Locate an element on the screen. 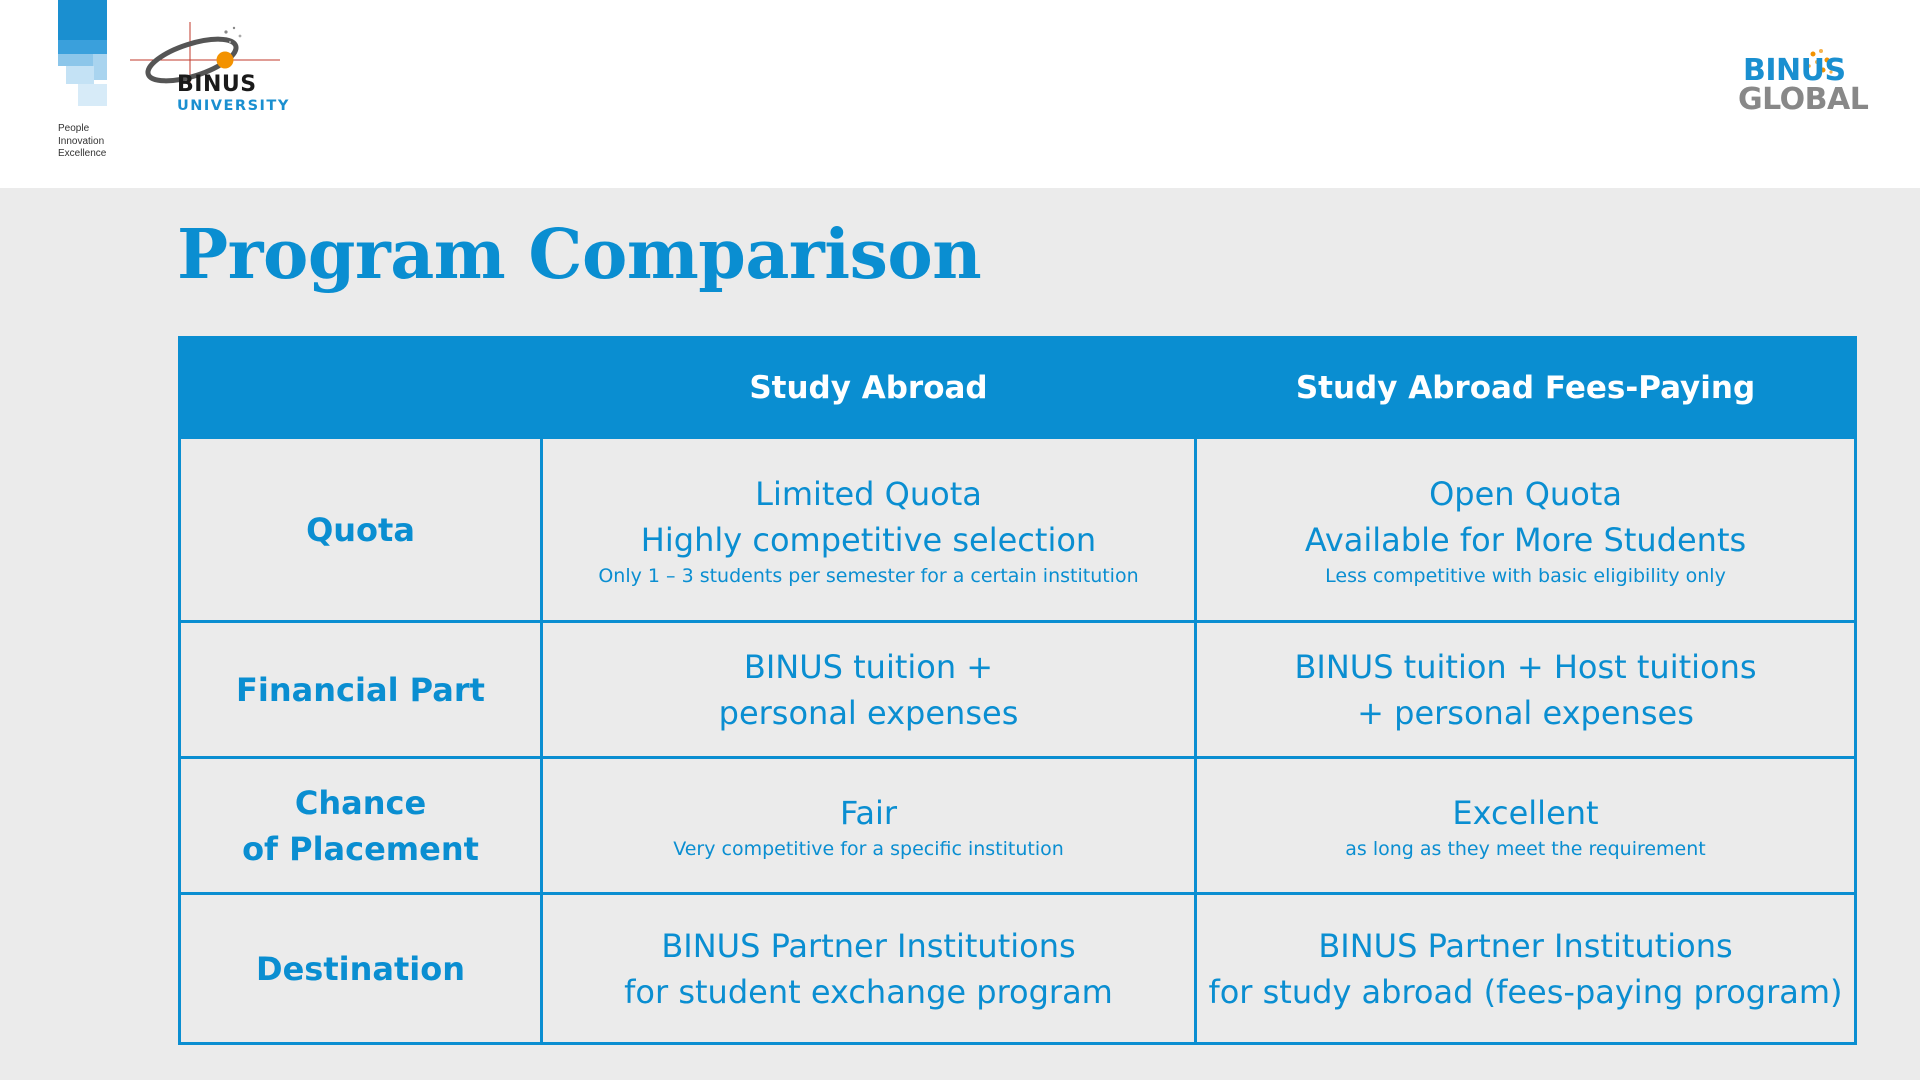  row-label: Financial Part is located at coordinates (360, 689).